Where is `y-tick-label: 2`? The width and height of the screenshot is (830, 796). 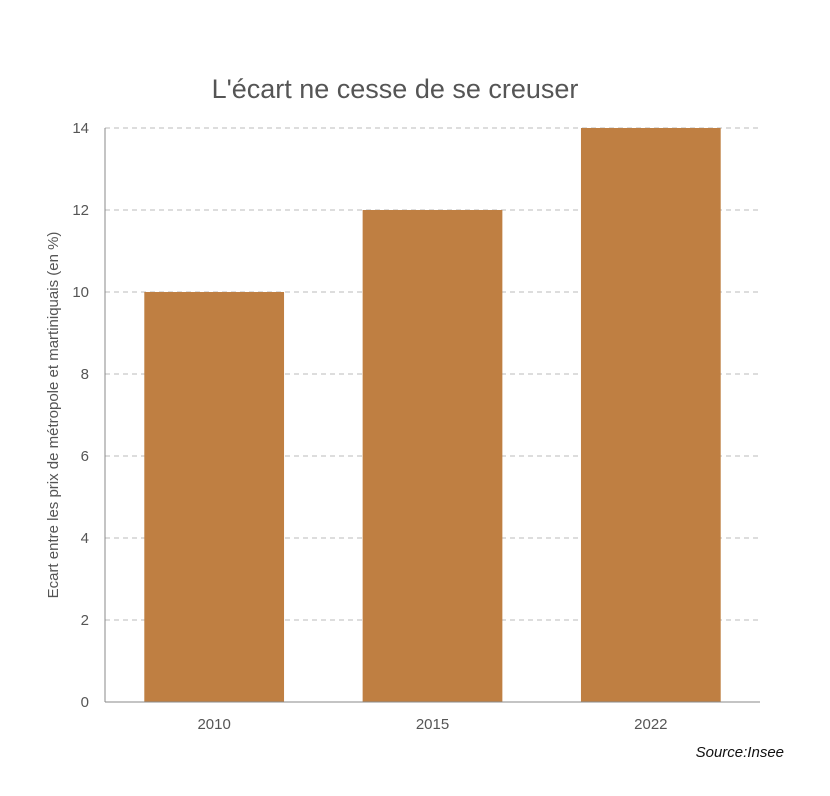
y-tick-label: 2 is located at coordinates (85, 620).